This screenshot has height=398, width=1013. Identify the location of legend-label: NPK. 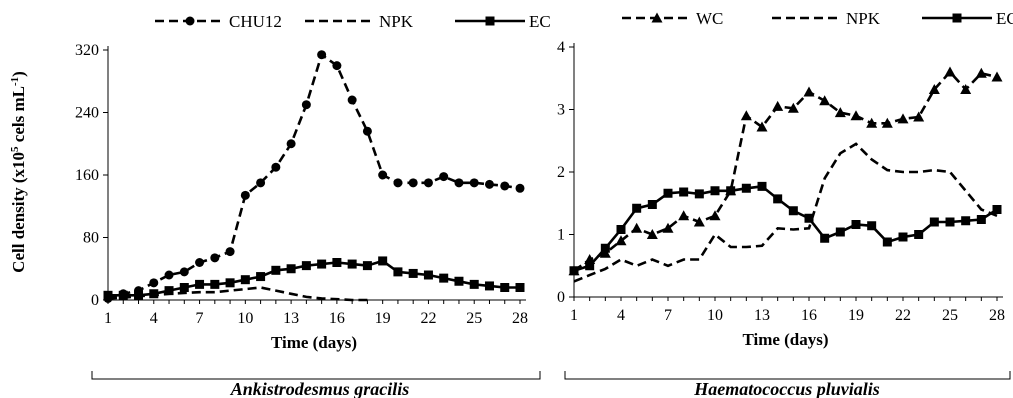
(396, 21).